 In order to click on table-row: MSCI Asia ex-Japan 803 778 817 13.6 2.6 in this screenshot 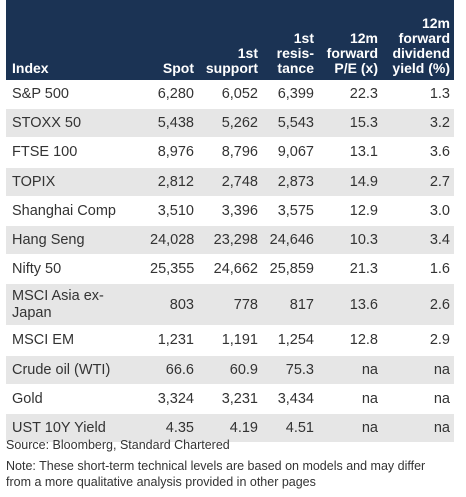, I will do `click(230, 304)`.